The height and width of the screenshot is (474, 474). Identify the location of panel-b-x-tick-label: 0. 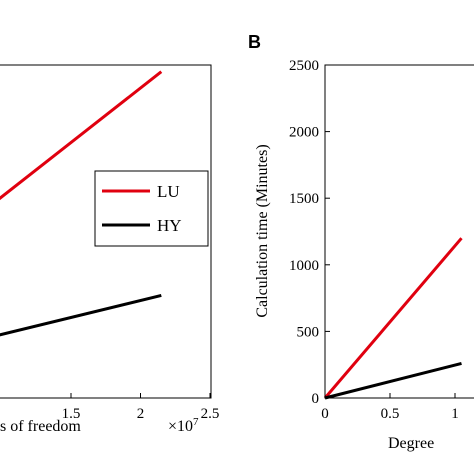
(325, 414).